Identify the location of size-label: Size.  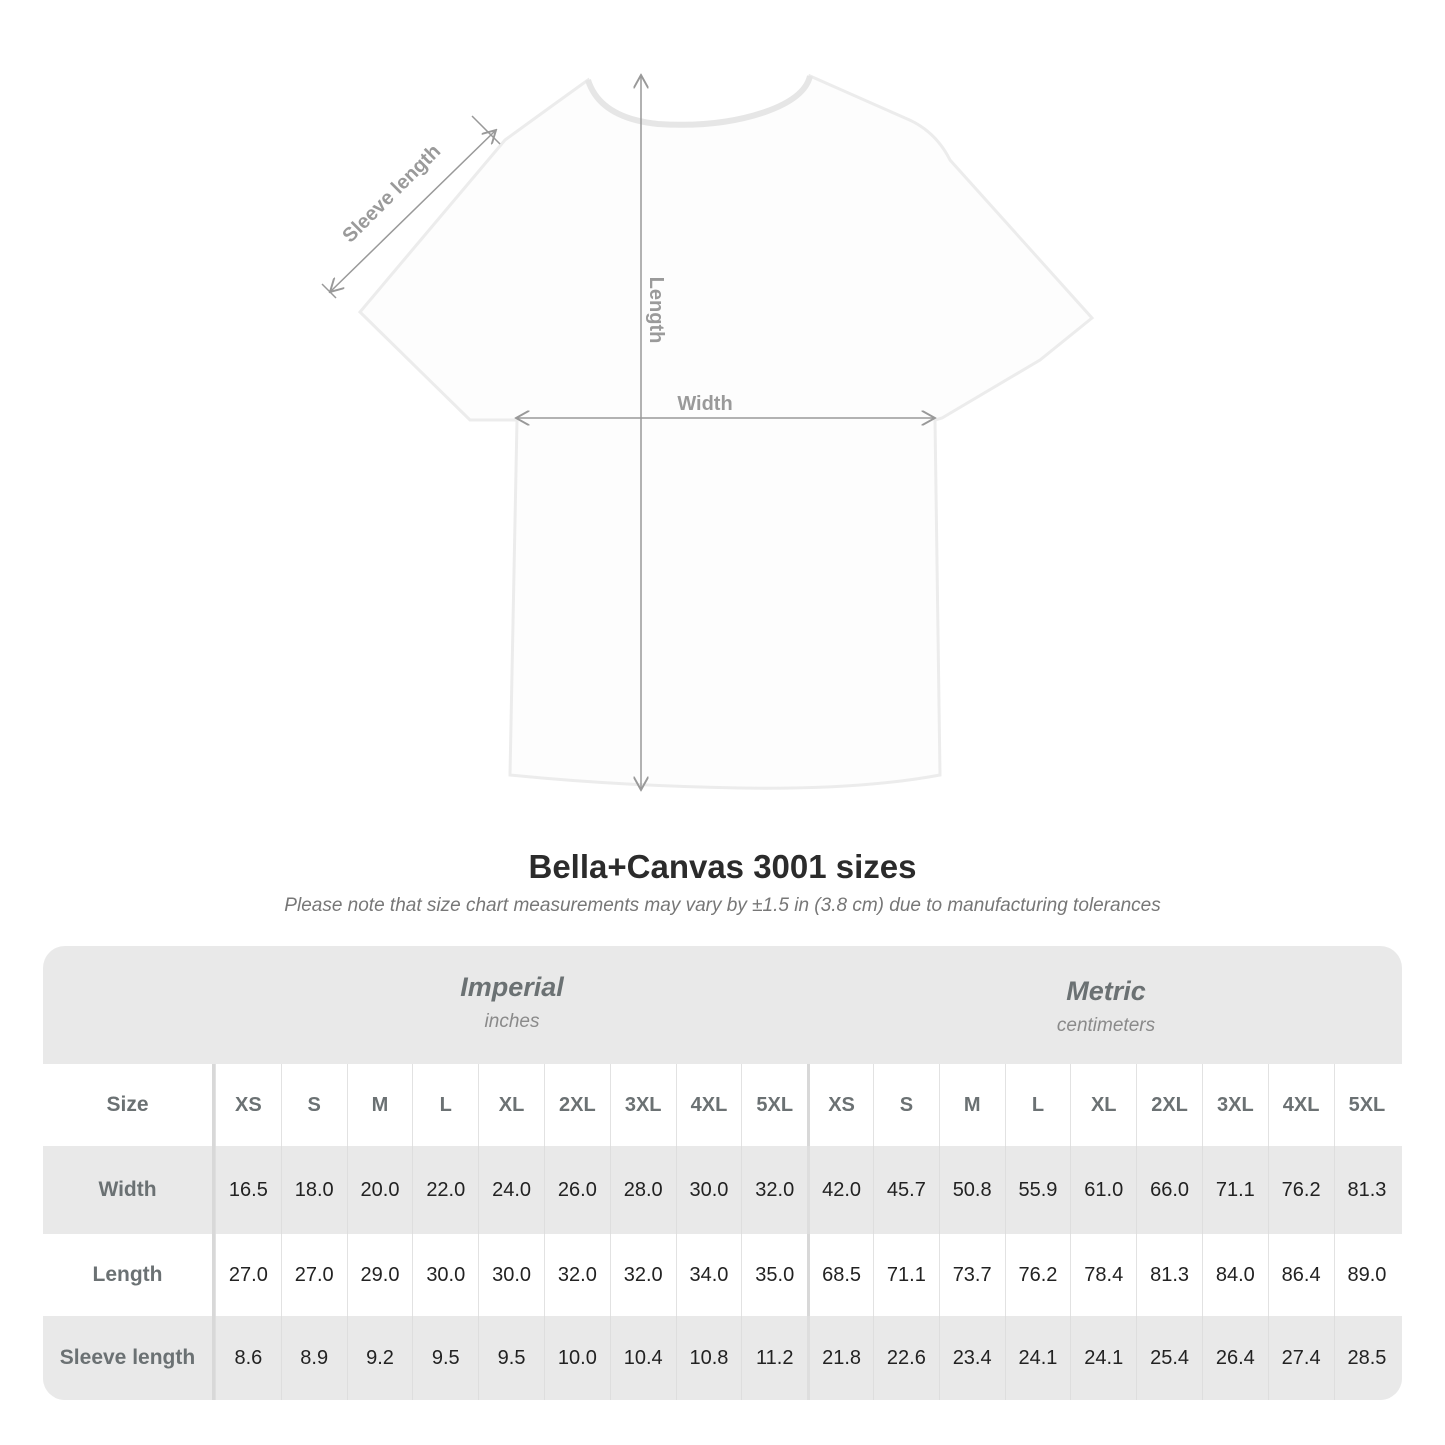
(129, 1105).